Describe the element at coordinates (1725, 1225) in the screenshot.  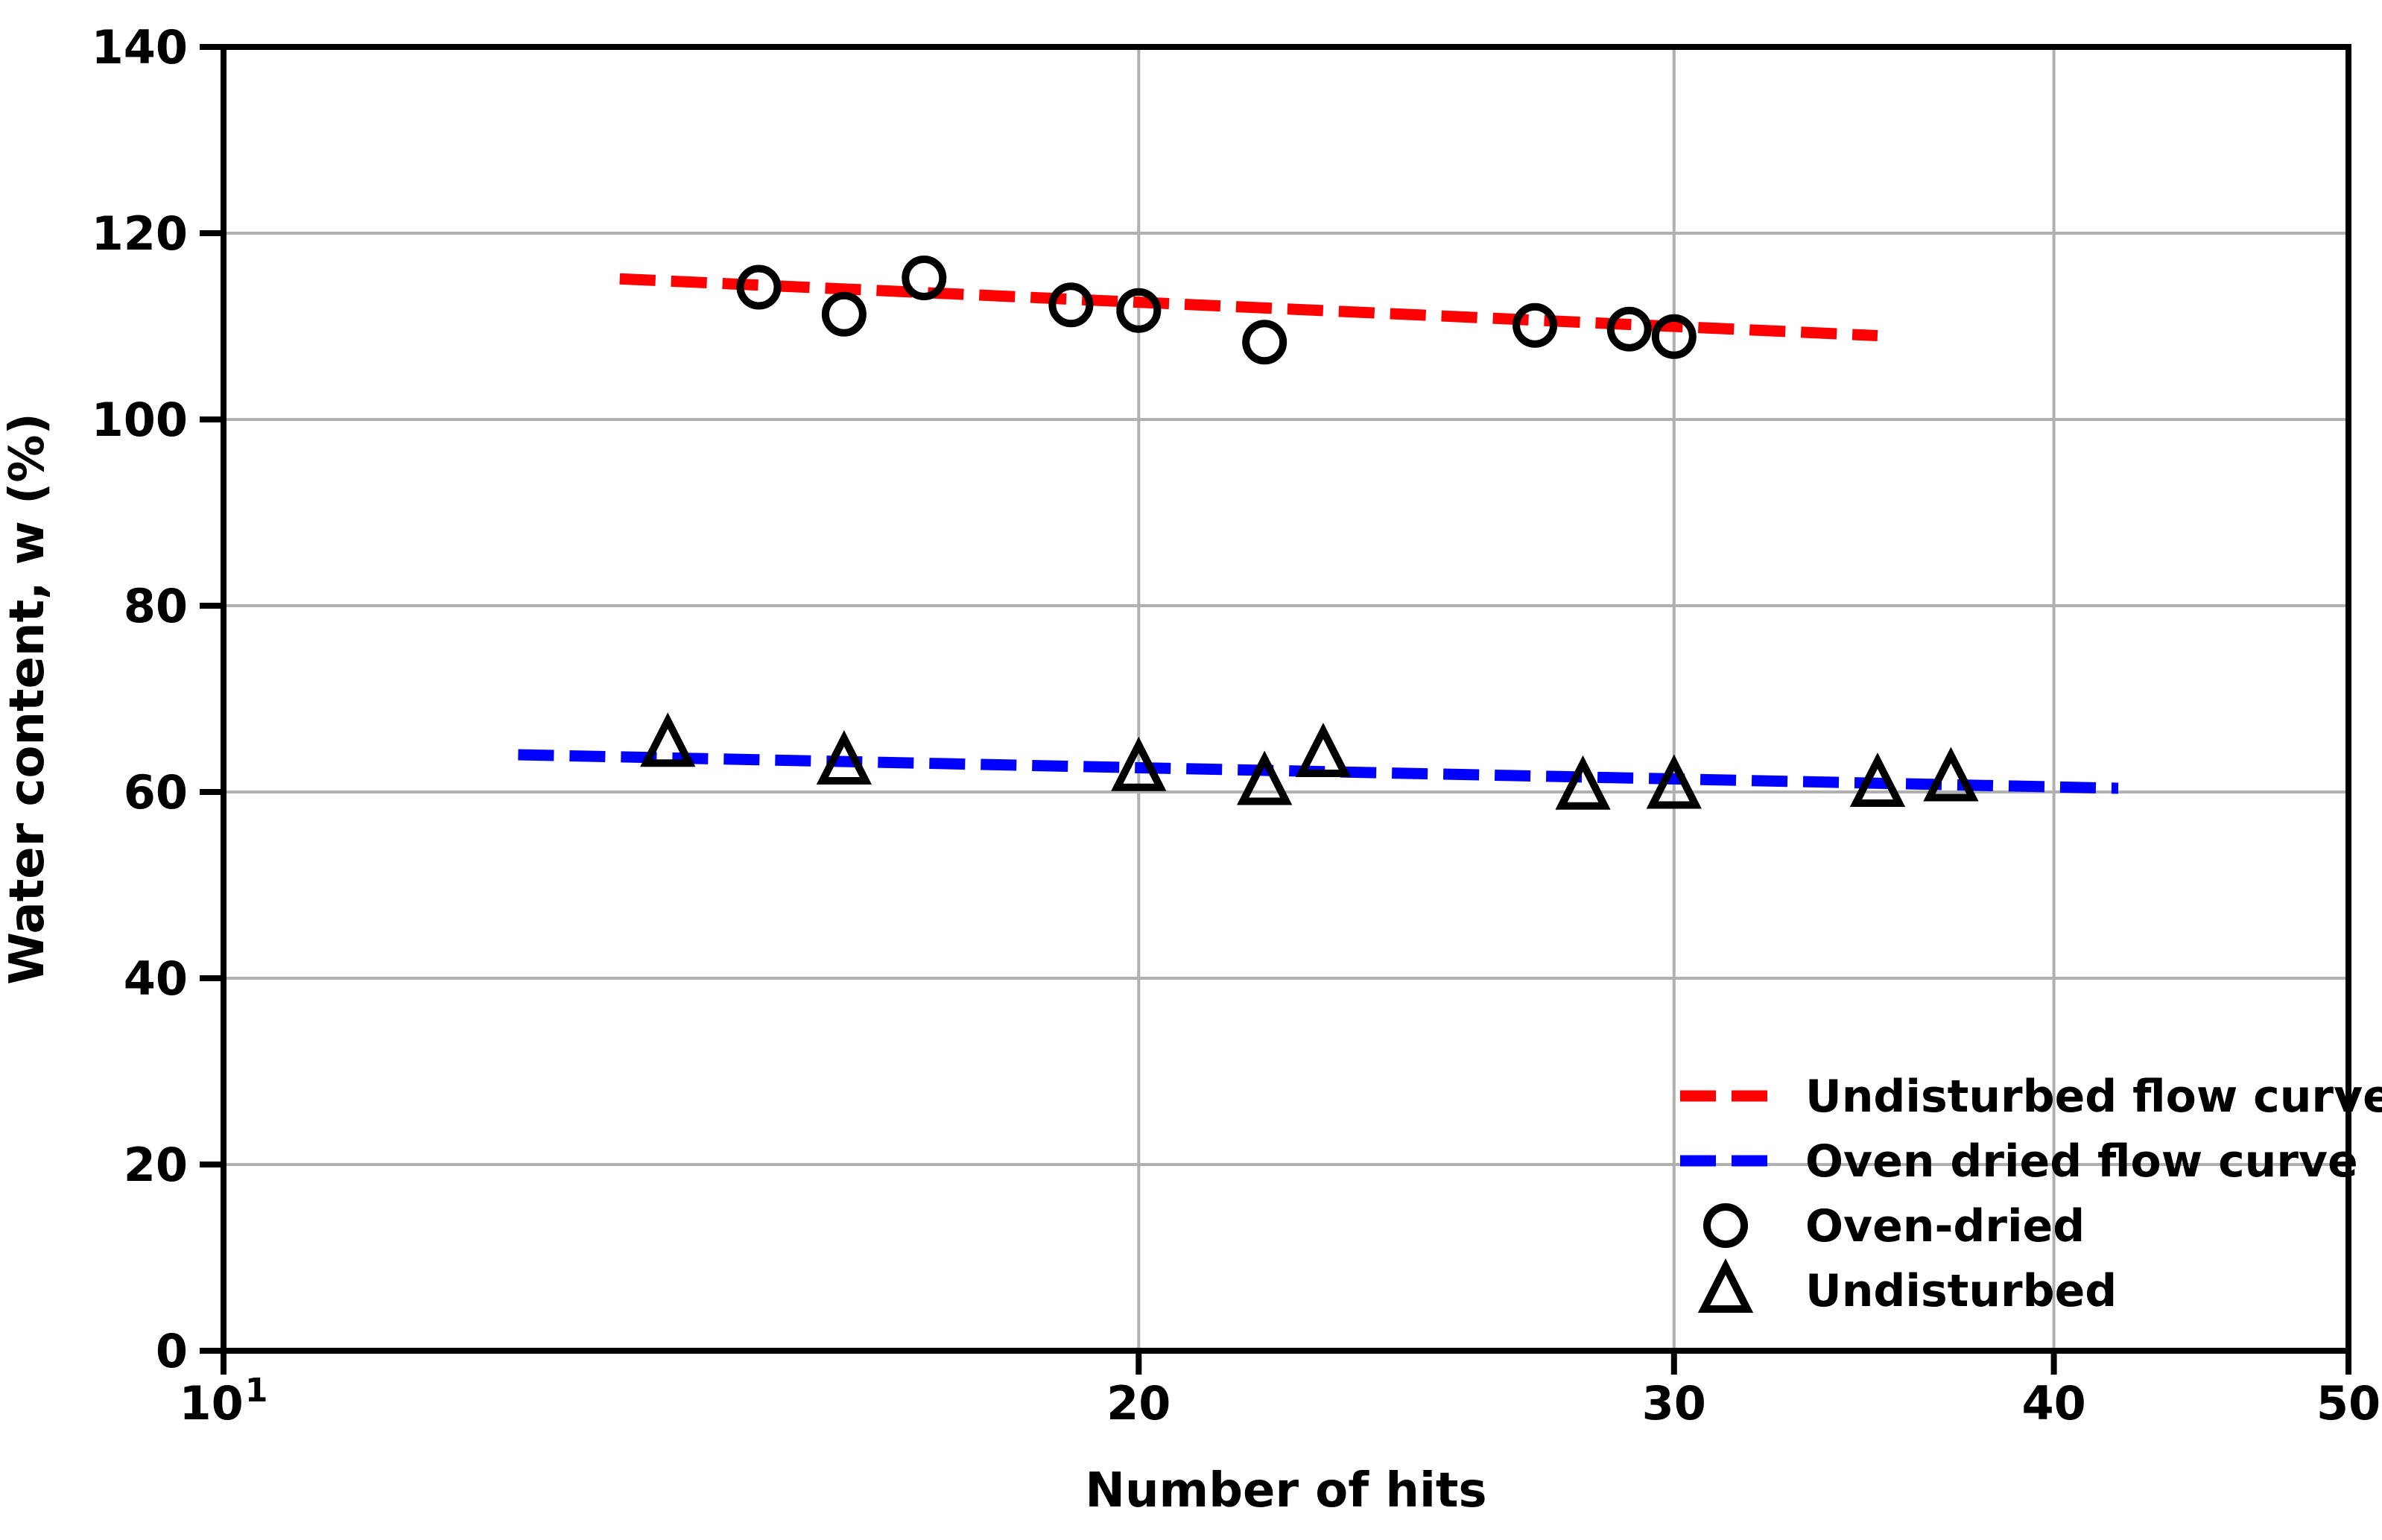
I see `legend-circle-marker` at that location.